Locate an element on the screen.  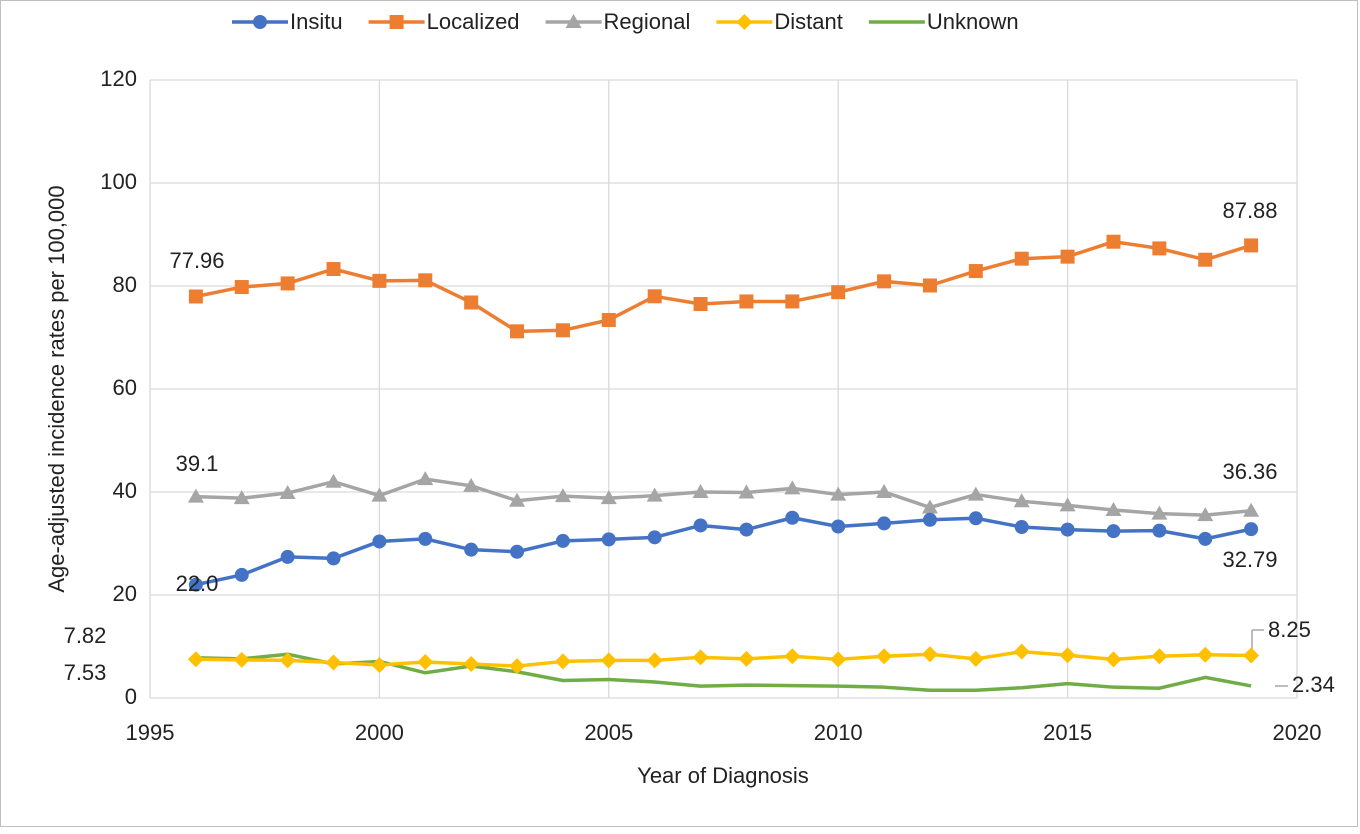
y-tick-label: 80 is located at coordinates (125, 284).